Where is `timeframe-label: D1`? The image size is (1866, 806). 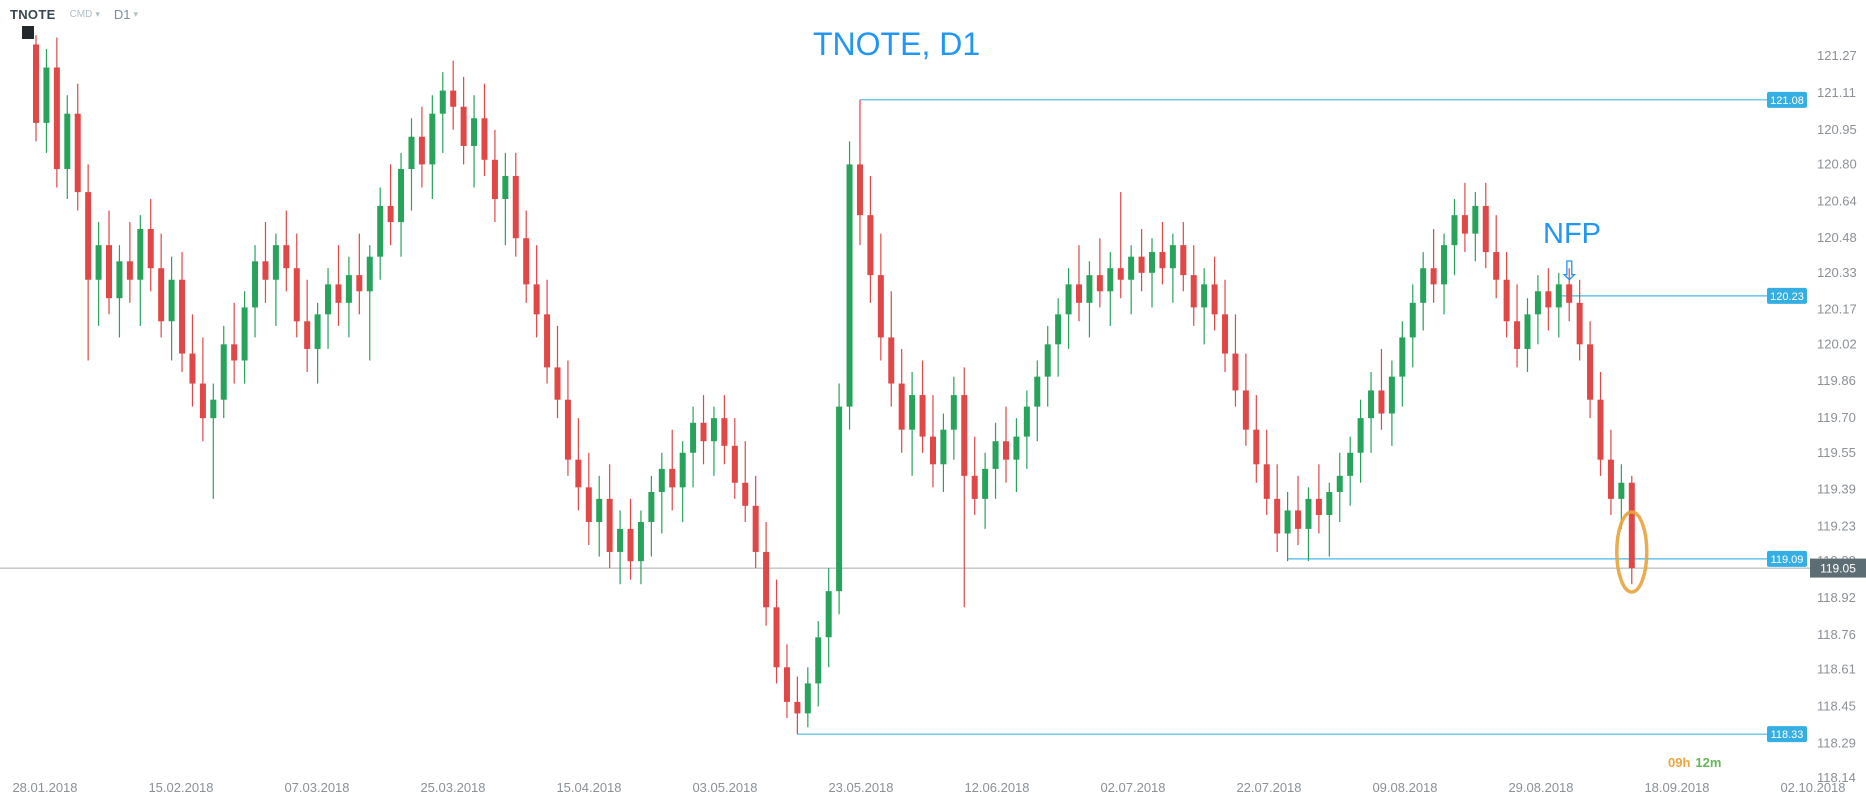
timeframe-label: D1 is located at coordinates (122, 14).